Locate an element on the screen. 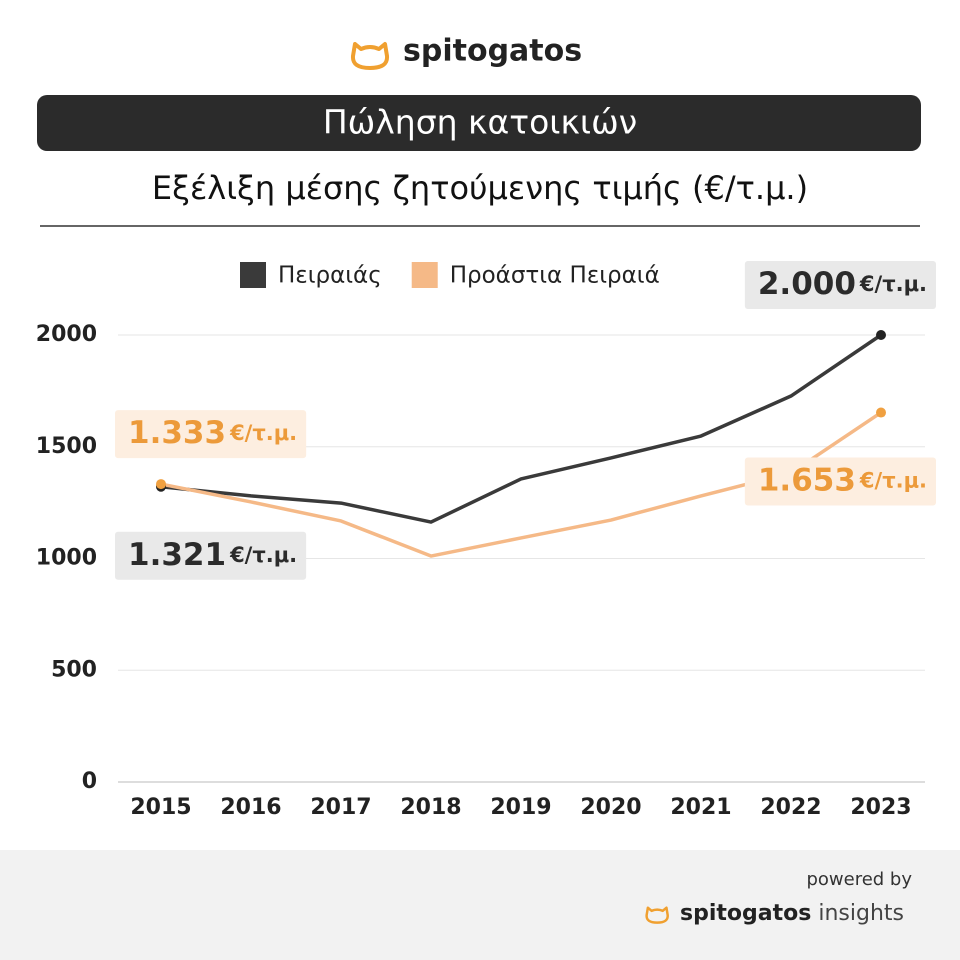 The width and height of the screenshot is (960, 960). x-tick-label: 2016 is located at coordinates (250, 807).